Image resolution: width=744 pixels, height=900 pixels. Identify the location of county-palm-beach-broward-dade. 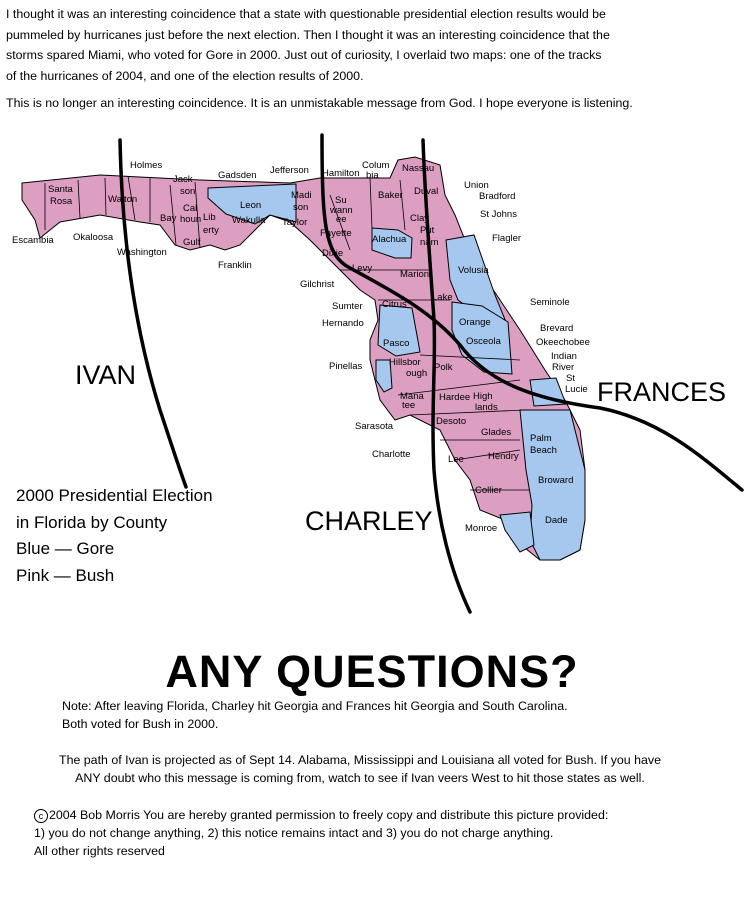
(552, 485).